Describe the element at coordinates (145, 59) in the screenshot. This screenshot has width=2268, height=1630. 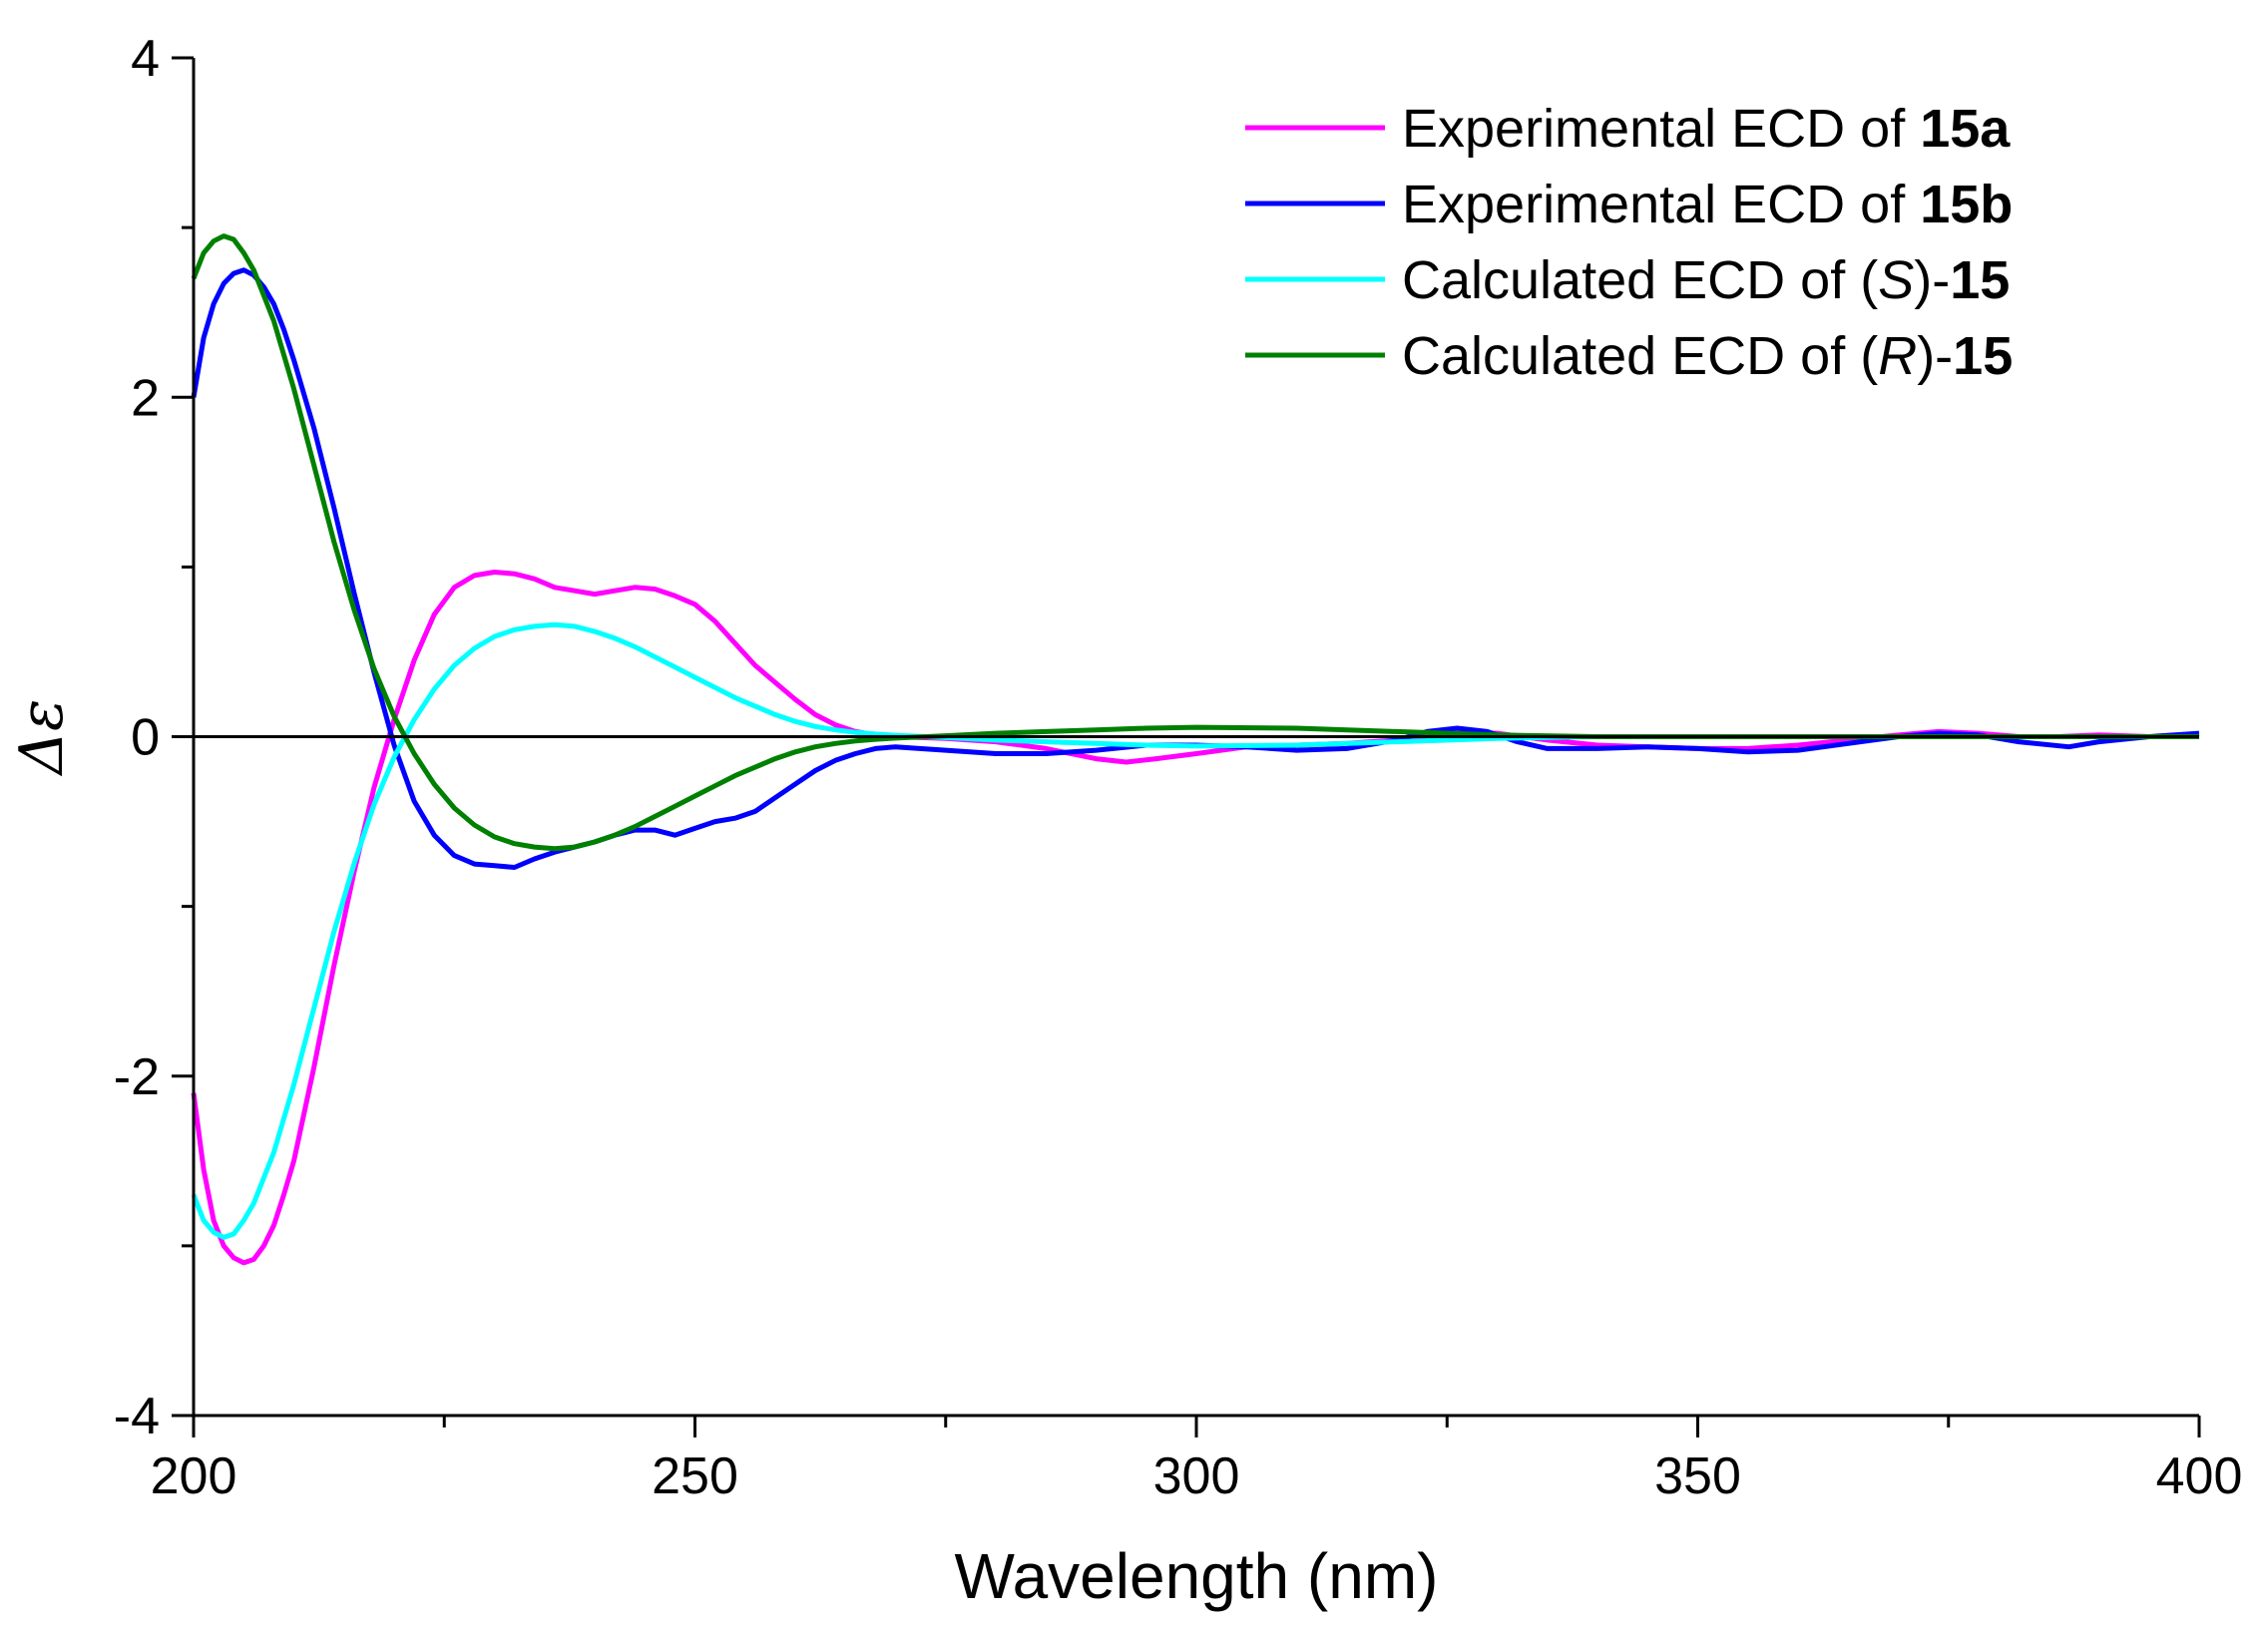
I see `y-tick-label: 4` at that location.